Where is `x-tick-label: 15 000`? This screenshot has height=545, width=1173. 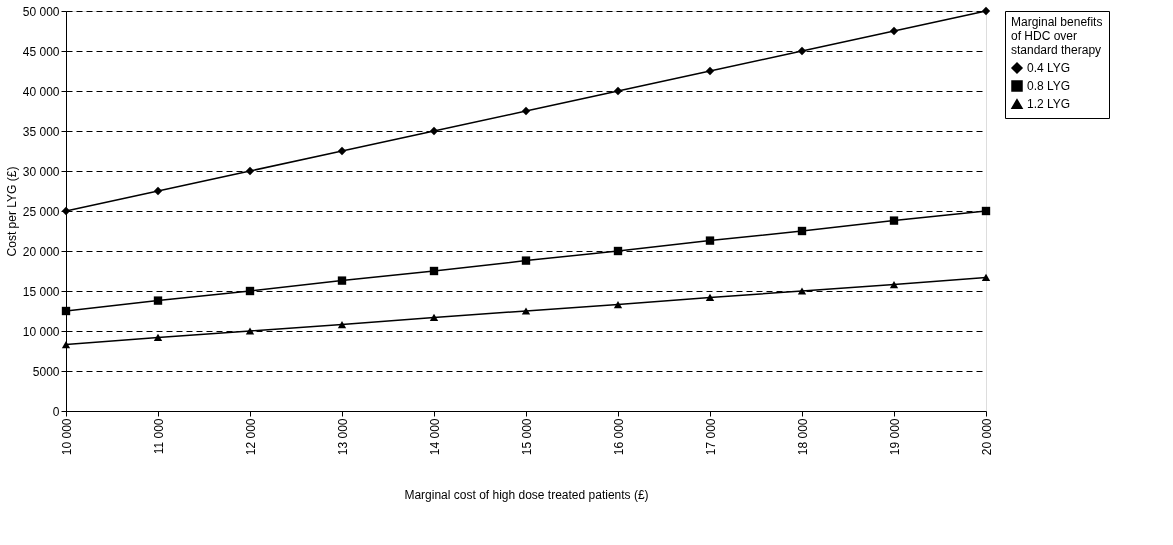 x-tick-label: 15 000 is located at coordinates (526, 437).